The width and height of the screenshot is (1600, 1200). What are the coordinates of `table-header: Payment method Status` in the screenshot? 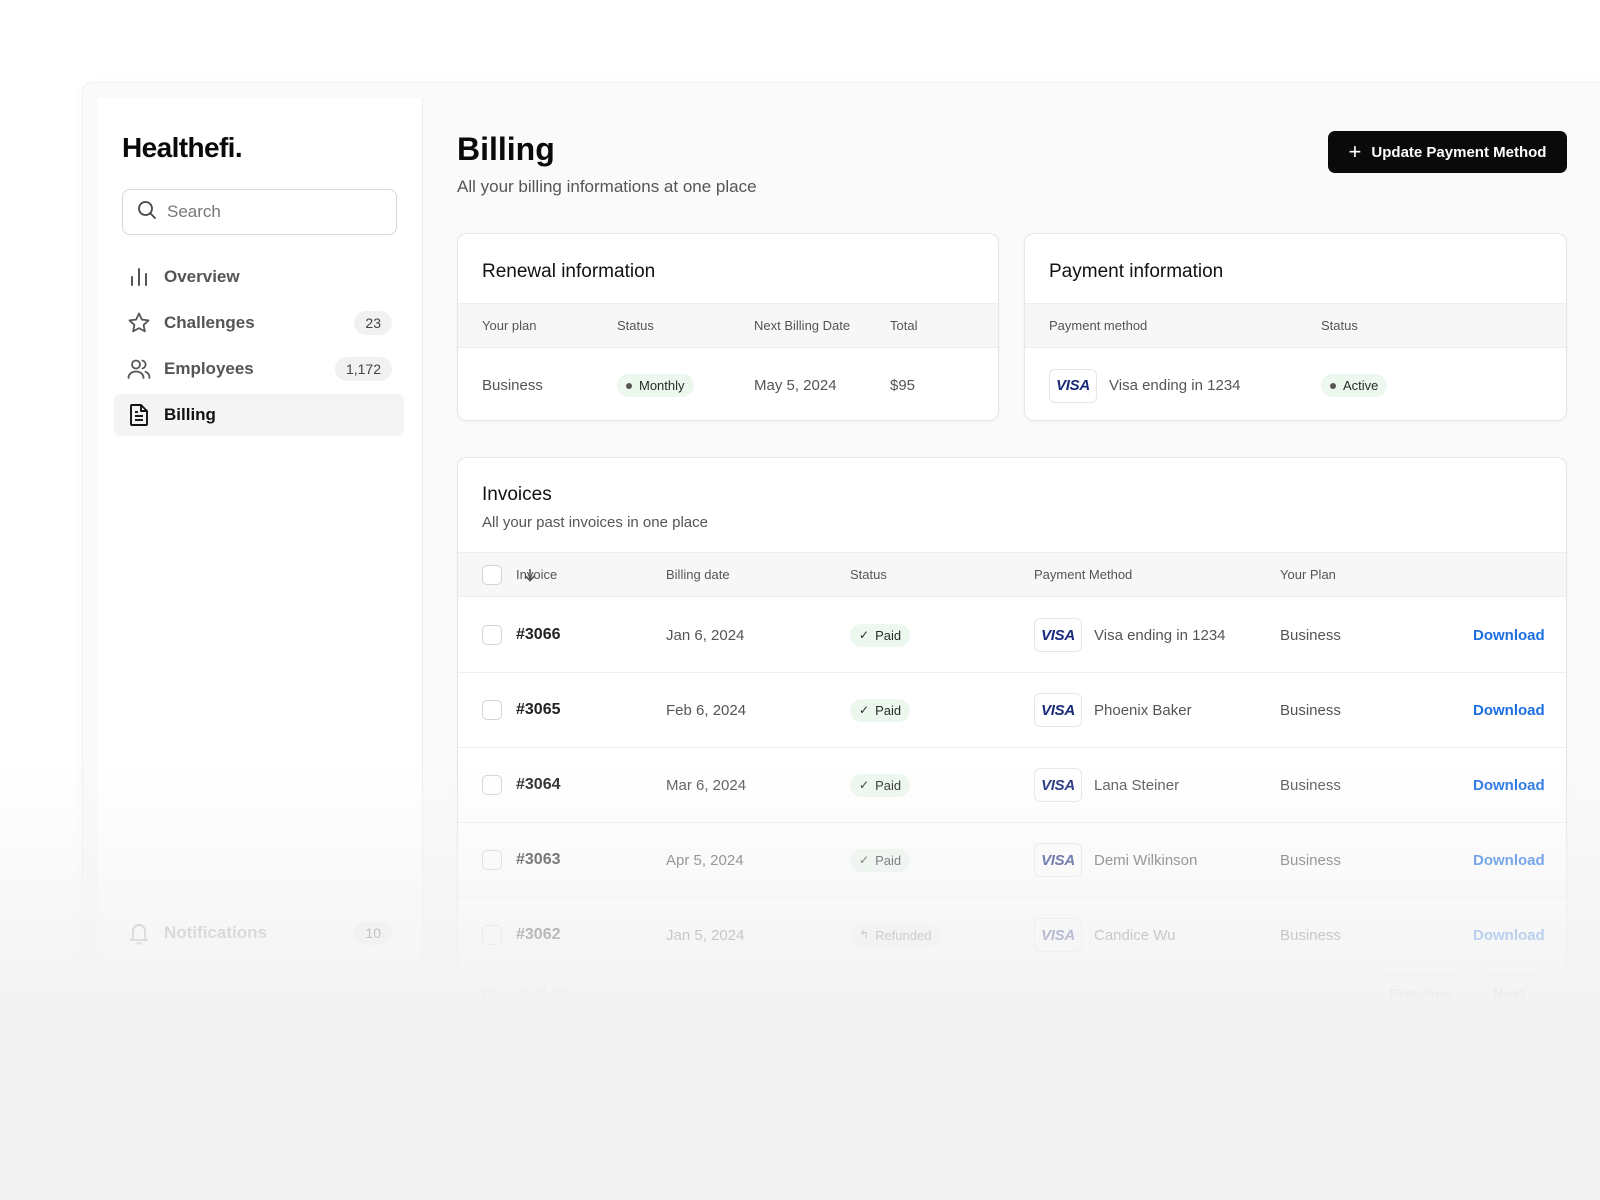 It's located at (1295, 325).